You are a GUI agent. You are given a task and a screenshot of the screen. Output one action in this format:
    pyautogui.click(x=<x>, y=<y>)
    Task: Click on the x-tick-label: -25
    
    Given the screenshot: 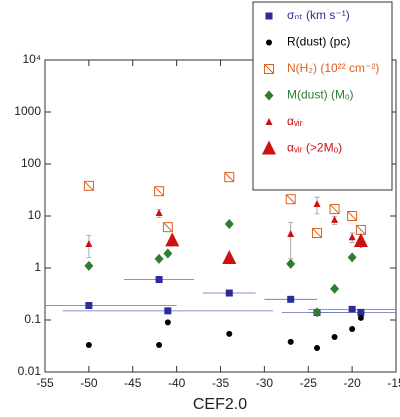 What is the action you would take?
    pyautogui.click(x=309, y=383)
    